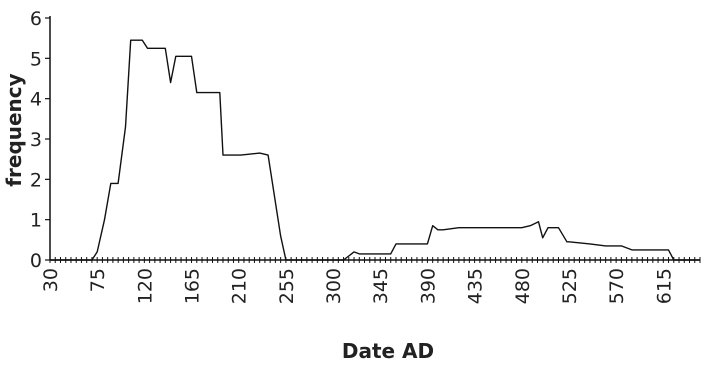 The image size is (709, 365). Describe the element at coordinates (193, 286) in the screenshot. I see `x-tick-label: 165` at that location.